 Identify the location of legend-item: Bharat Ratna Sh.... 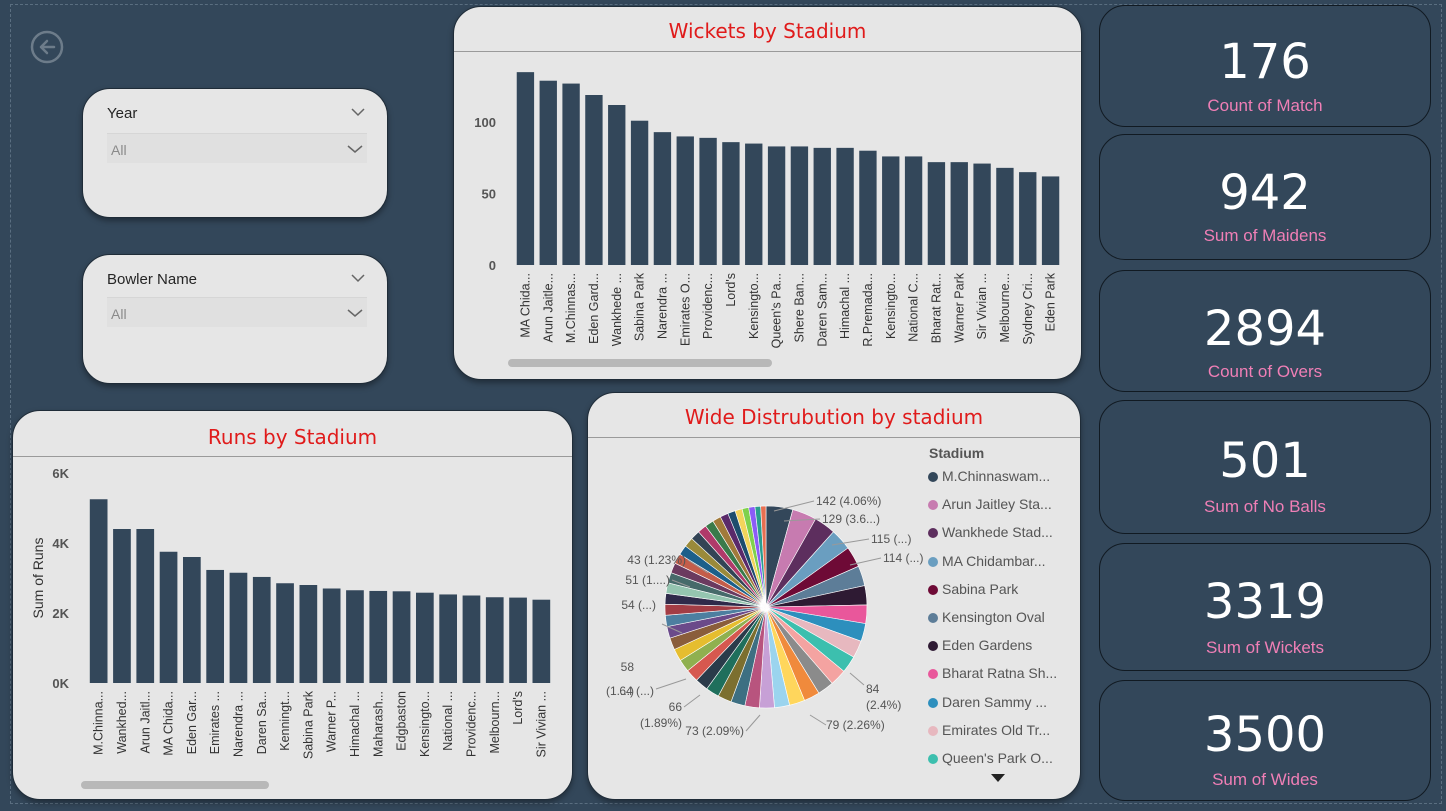
(992, 673).